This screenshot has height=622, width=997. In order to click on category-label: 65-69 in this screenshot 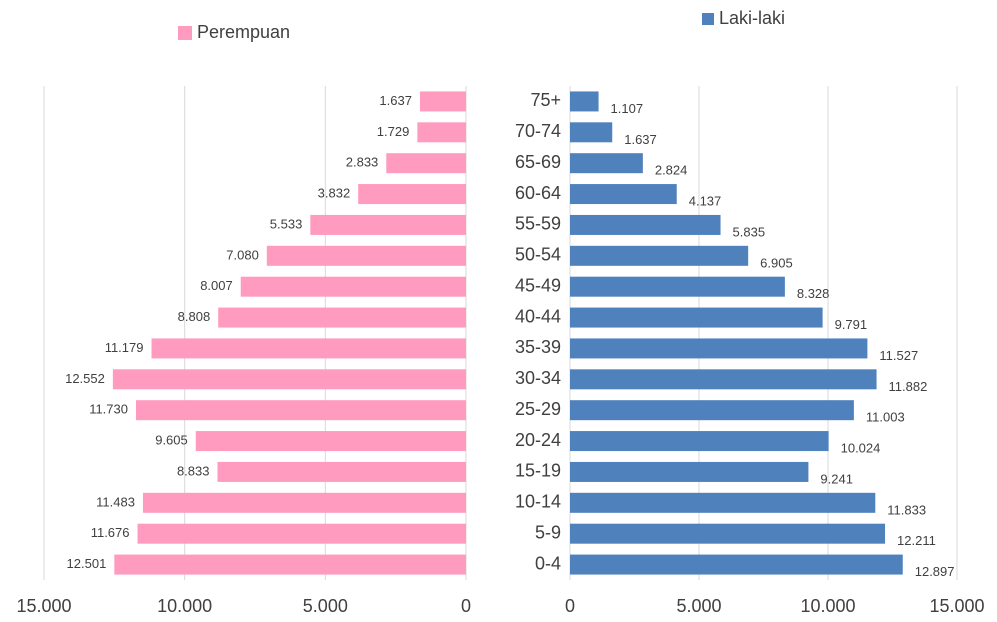, I will do `click(538, 162)`.